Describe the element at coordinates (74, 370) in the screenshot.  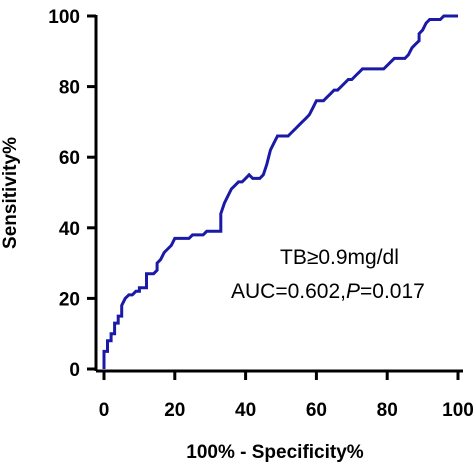
I see `y-tick-label: 0` at that location.